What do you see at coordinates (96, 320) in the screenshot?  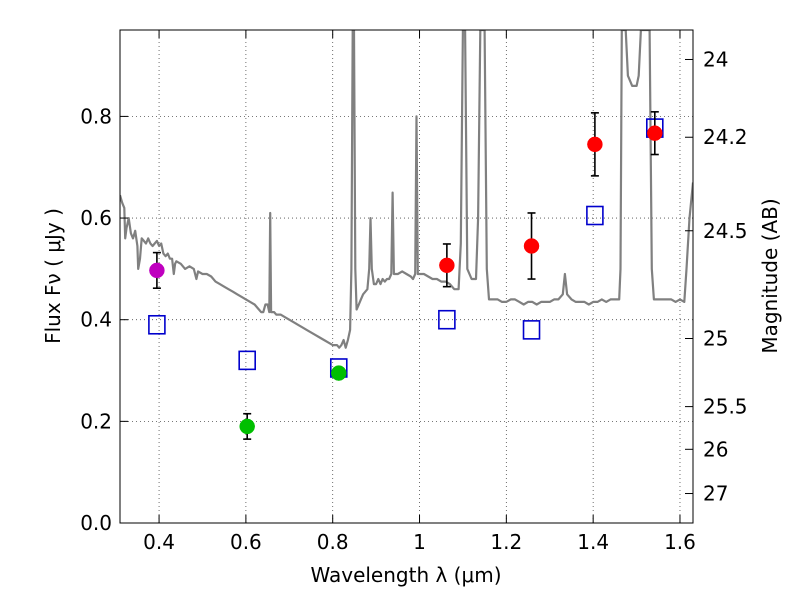 I see `y-tick-label: 0.4` at bounding box center [96, 320].